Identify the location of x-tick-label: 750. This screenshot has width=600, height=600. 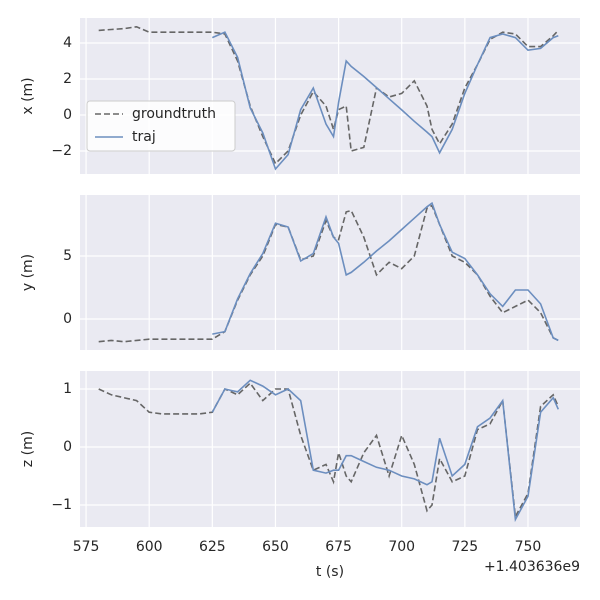
(528, 547).